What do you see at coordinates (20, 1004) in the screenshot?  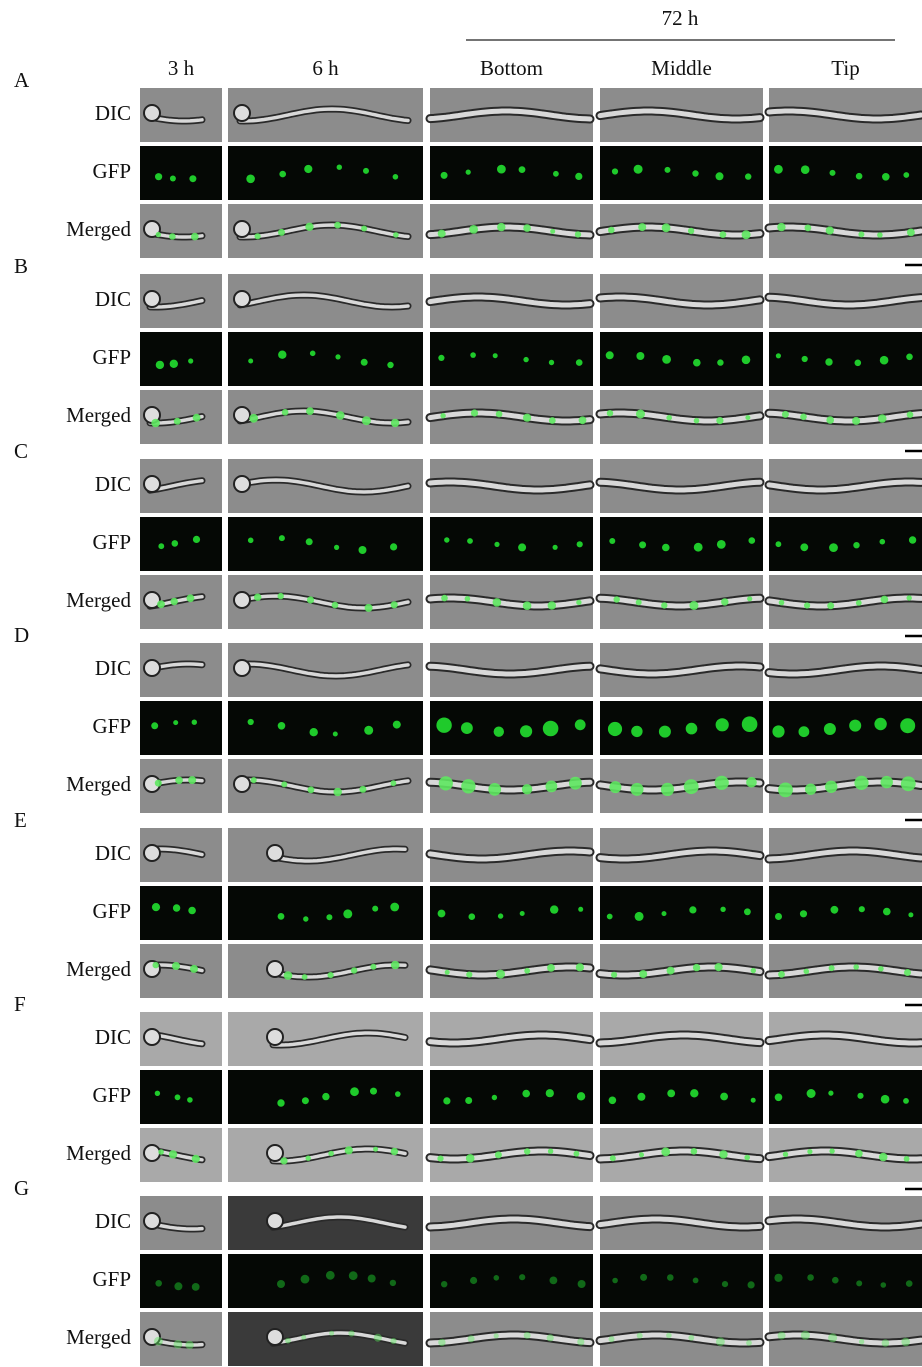 I see `panel-letter: F` at bounding box center [20, 1004].